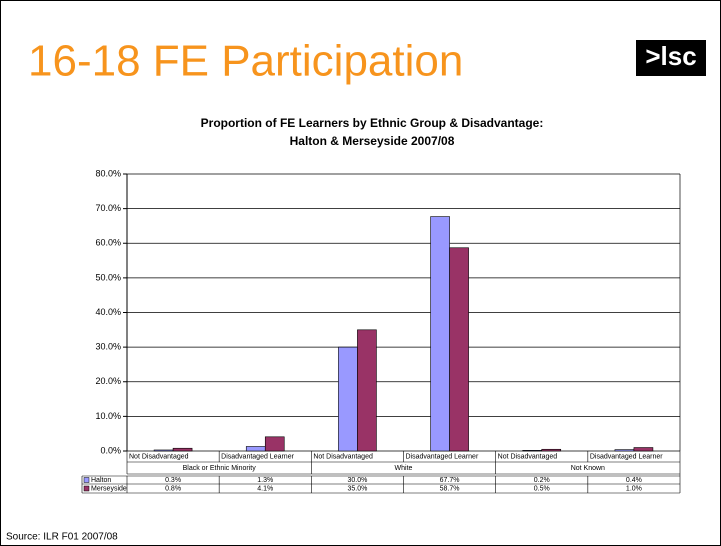 This screenshot has width=721, height=546. Describe the element at coordinates (450, 488) in the screenshot. I see `table-value: 58.7%` at that location.